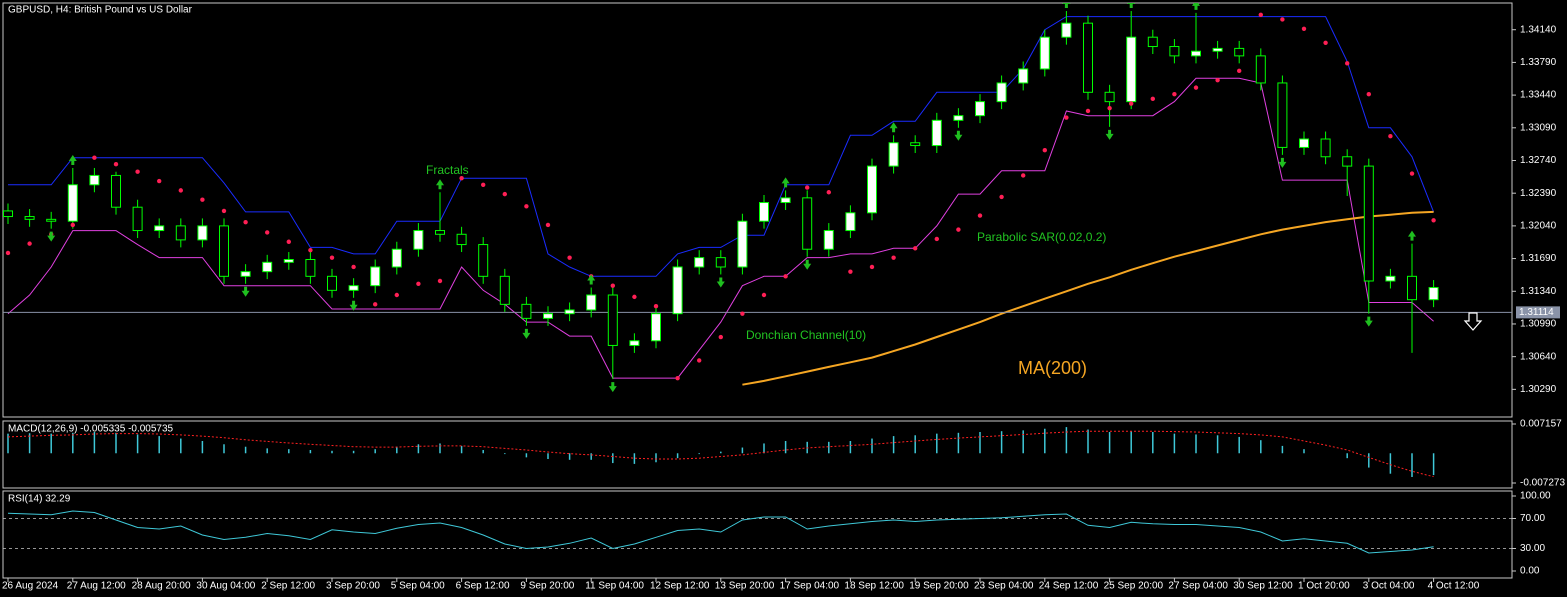  What do you see at coordinates (1538, 258) in the screenshot?
I see `y-tick-label: 1.31690` at bounding box center [1538, 258].